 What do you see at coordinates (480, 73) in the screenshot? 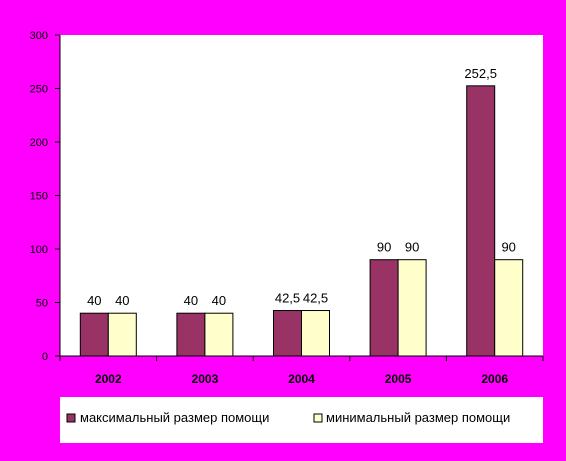
I see `data-label: 252,5` at bounding box center [480, 73].